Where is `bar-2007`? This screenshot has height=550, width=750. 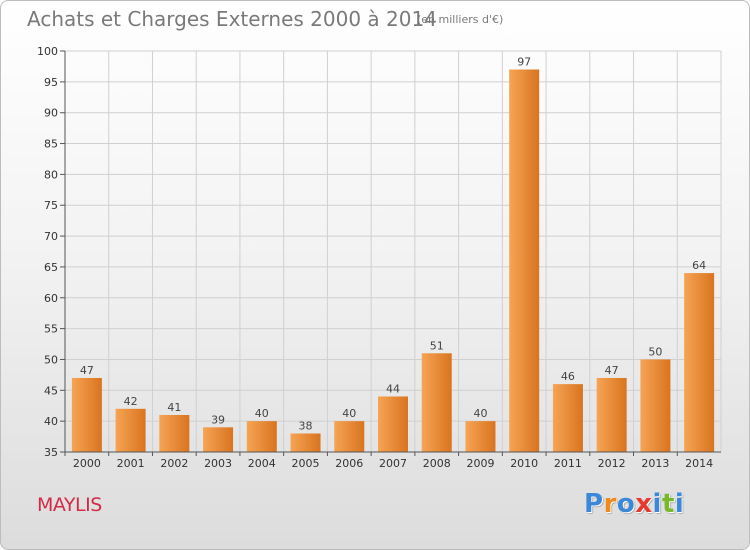 bar-2007 is located at coordinates (393, 424).